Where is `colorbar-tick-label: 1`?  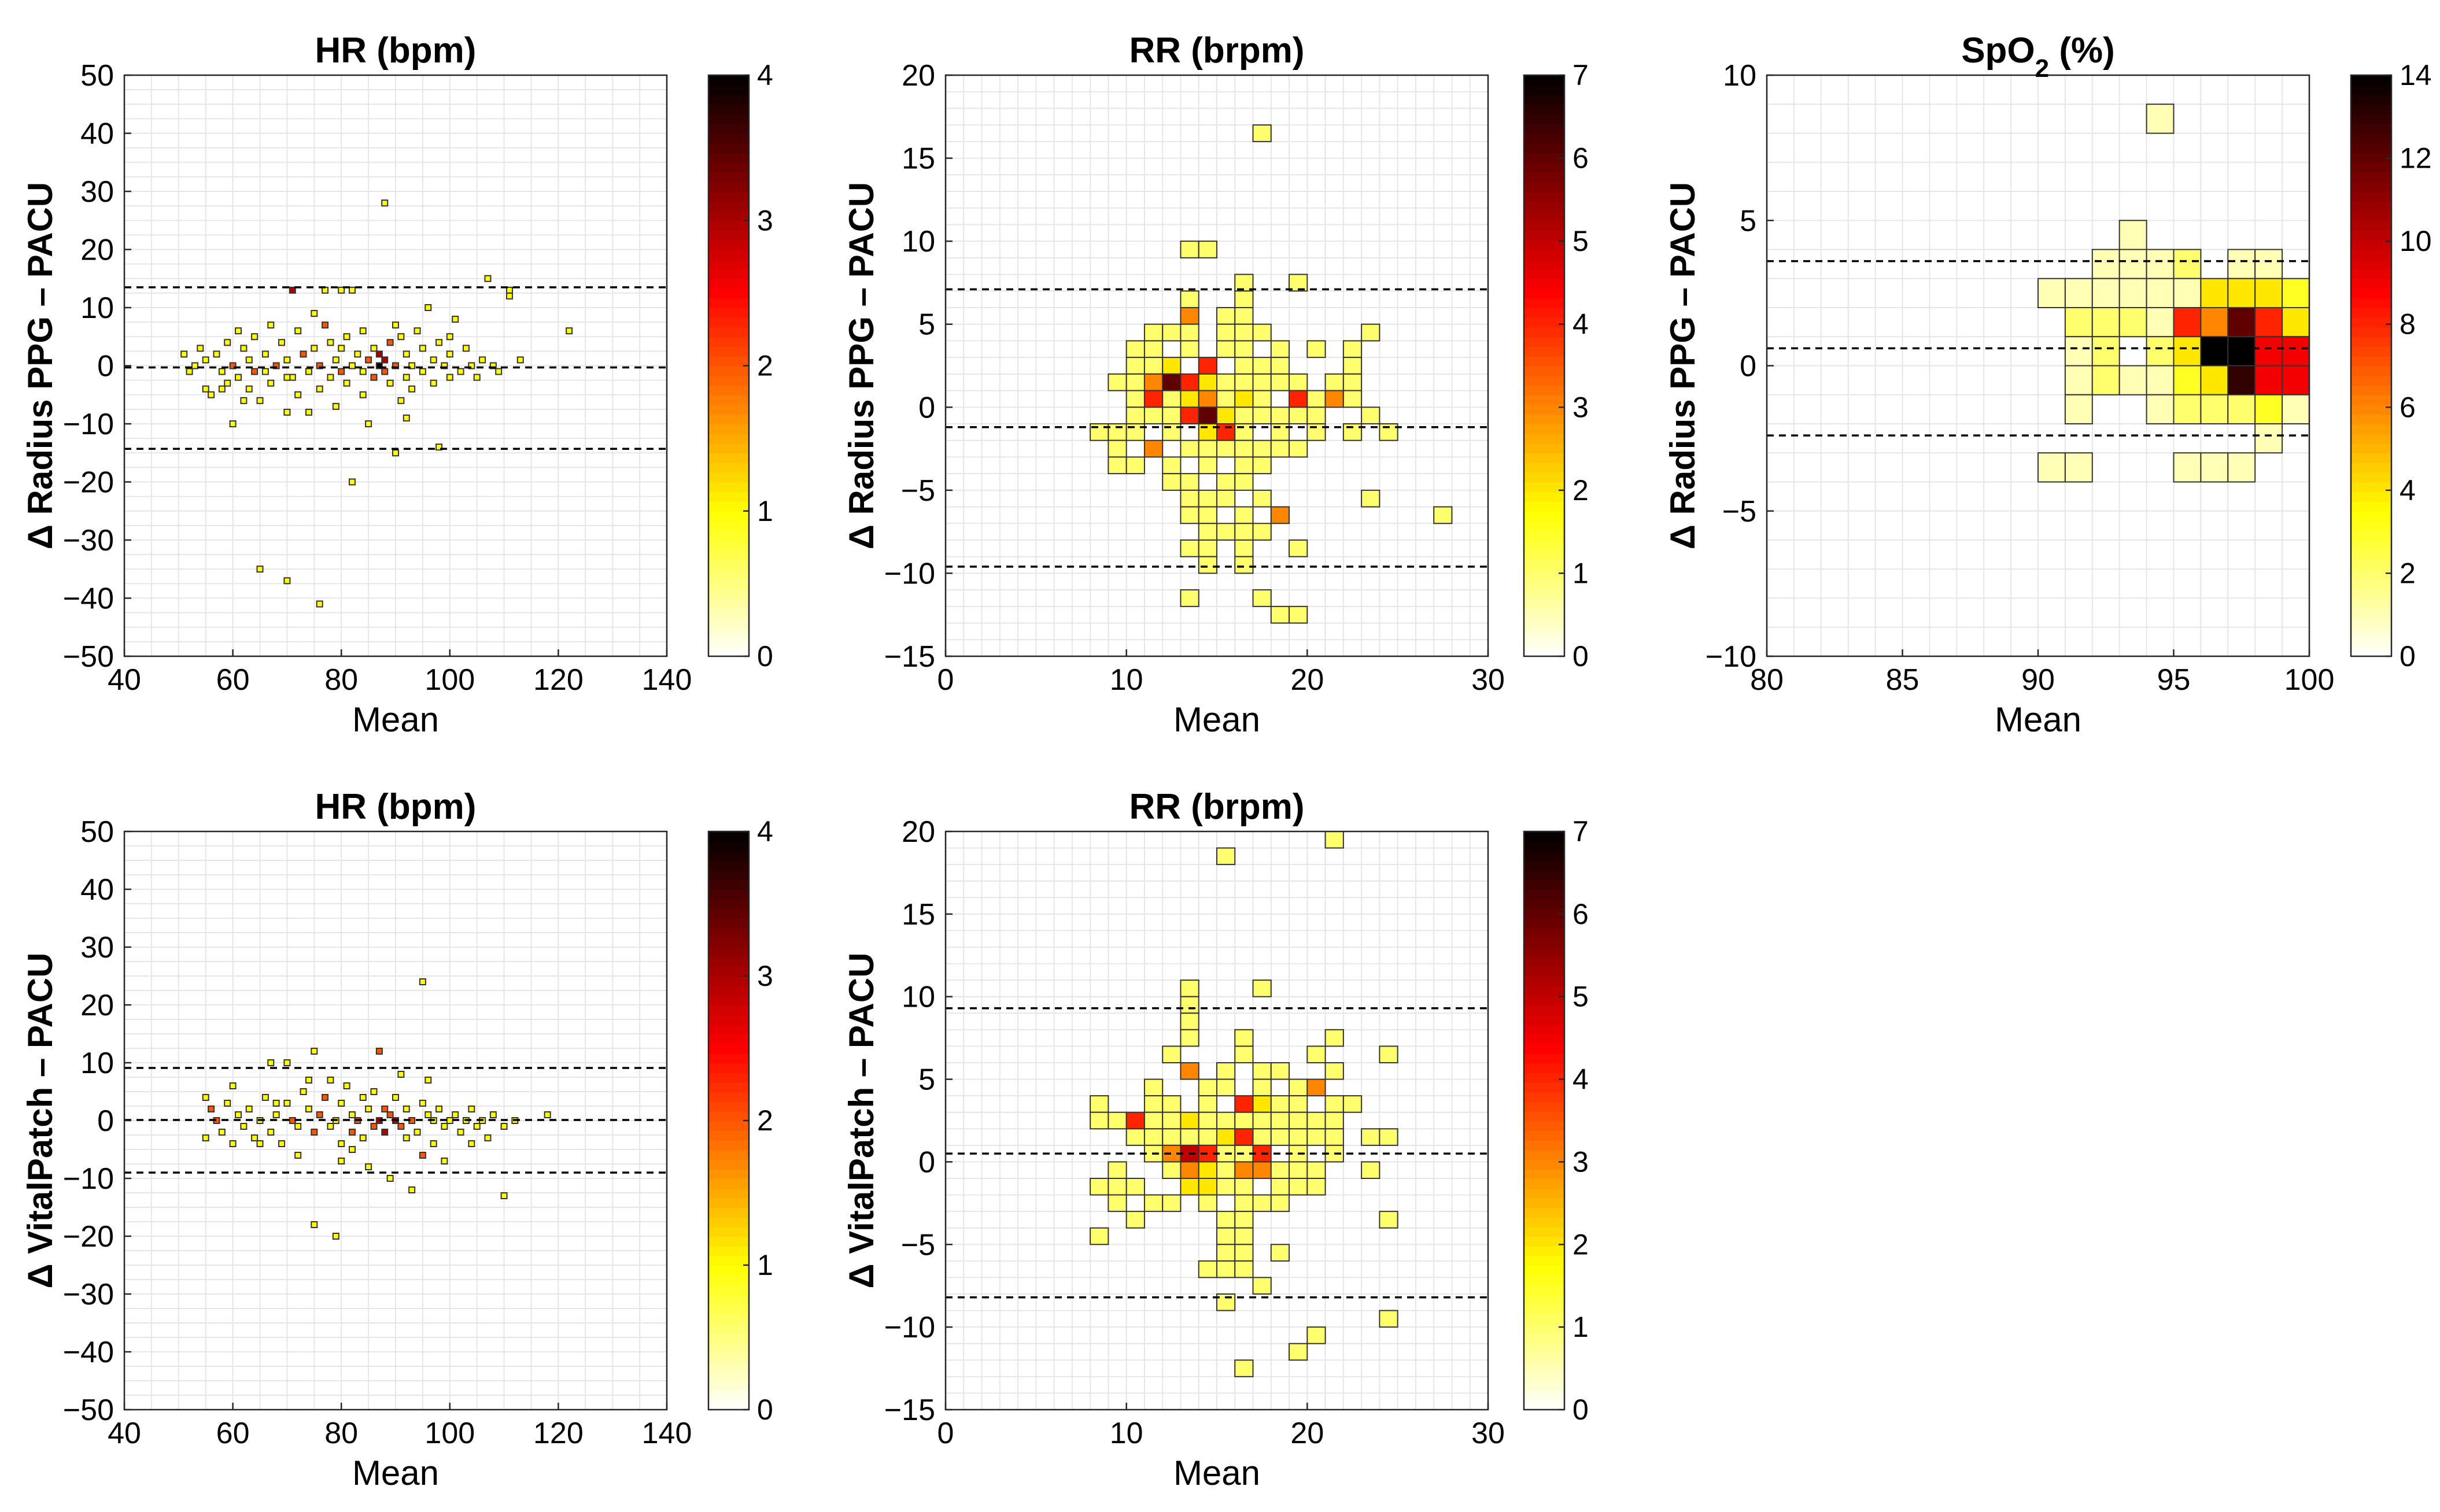 colorbar-tick-label: 1 is located at coordinates (1580, 1327).